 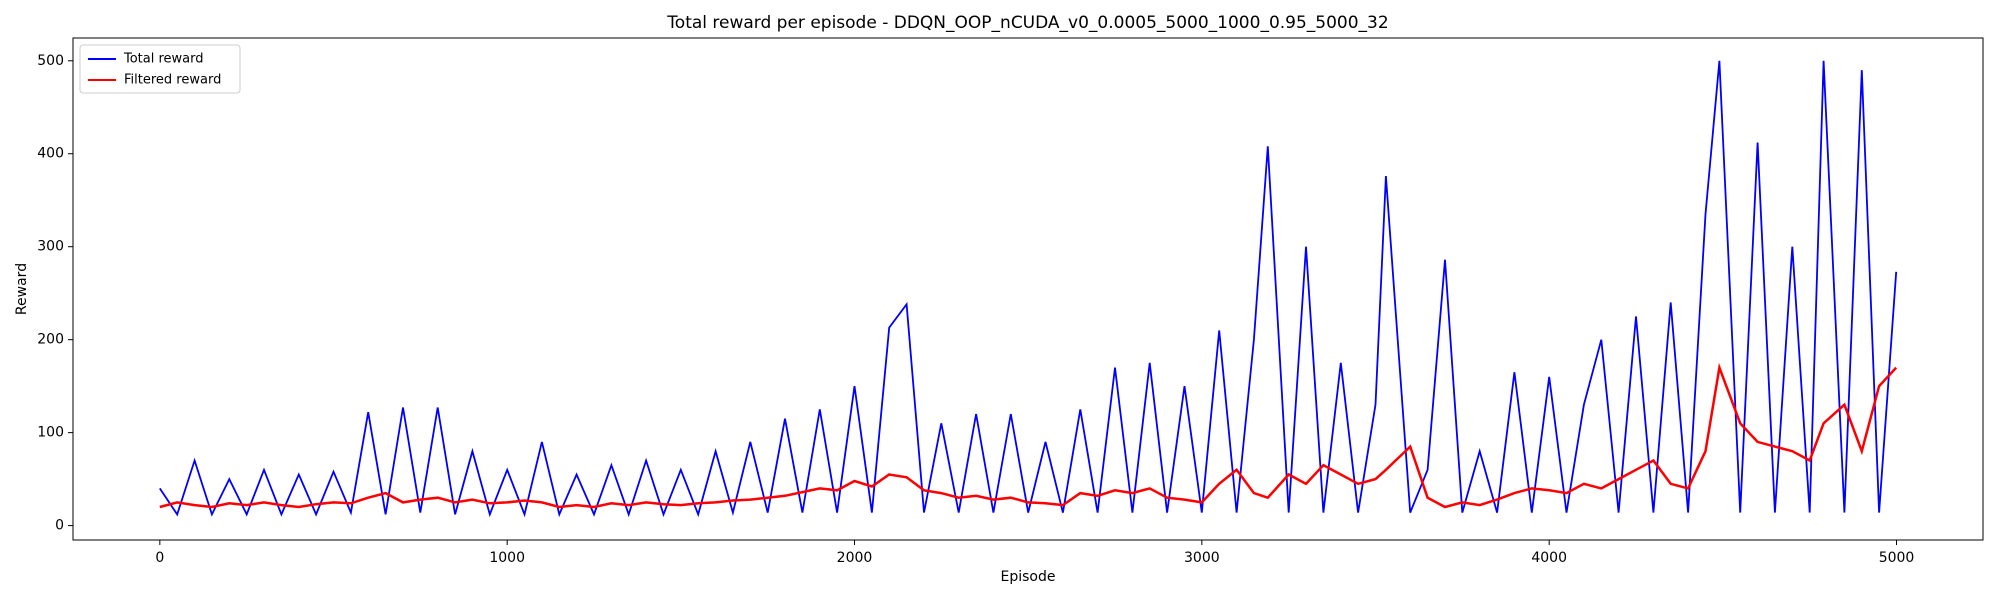 What do you see at coordinates (507, 558) in the screenshot?
I see `x-tick-label: 1000` at bounding box center [507, 558].